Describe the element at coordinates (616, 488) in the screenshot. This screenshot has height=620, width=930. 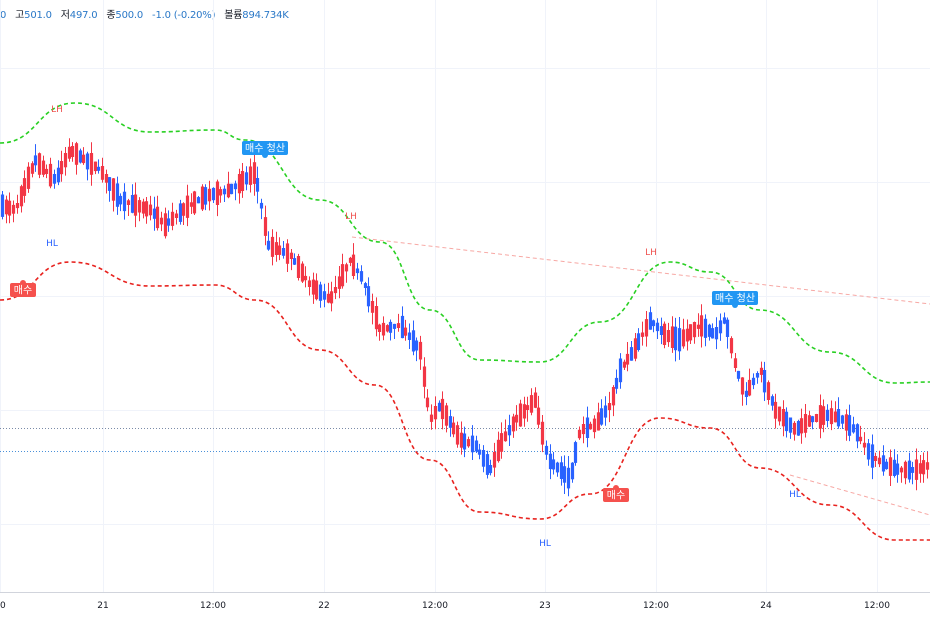
I see `buy-badge-anchor-dot` at that location.